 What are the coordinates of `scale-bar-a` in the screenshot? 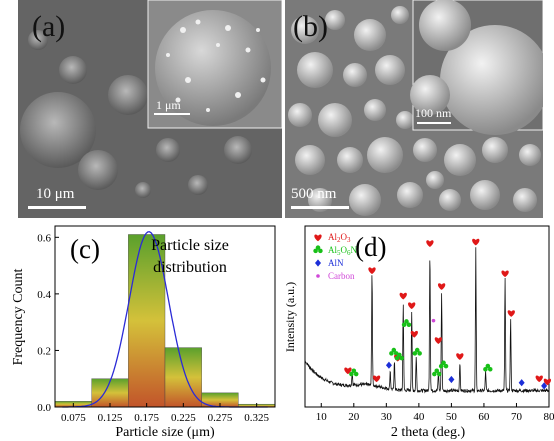 It's located at (57, 207).